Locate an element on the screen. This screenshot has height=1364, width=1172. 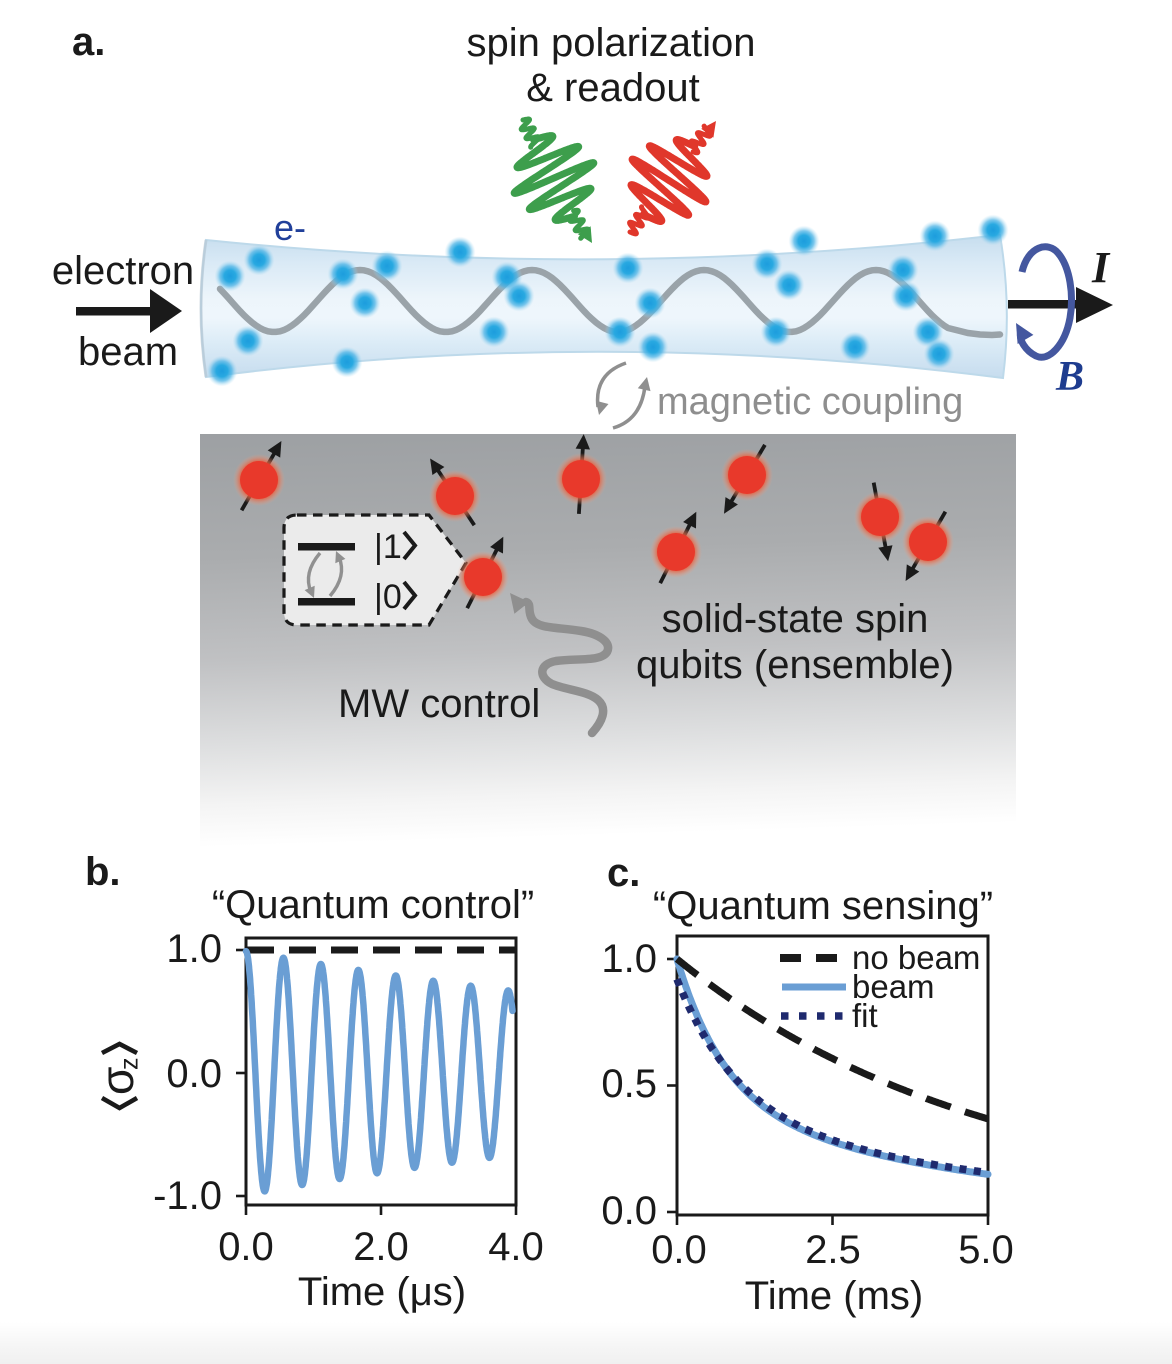
svg-text: Time (ms) is located at coordinates (834, 1296).